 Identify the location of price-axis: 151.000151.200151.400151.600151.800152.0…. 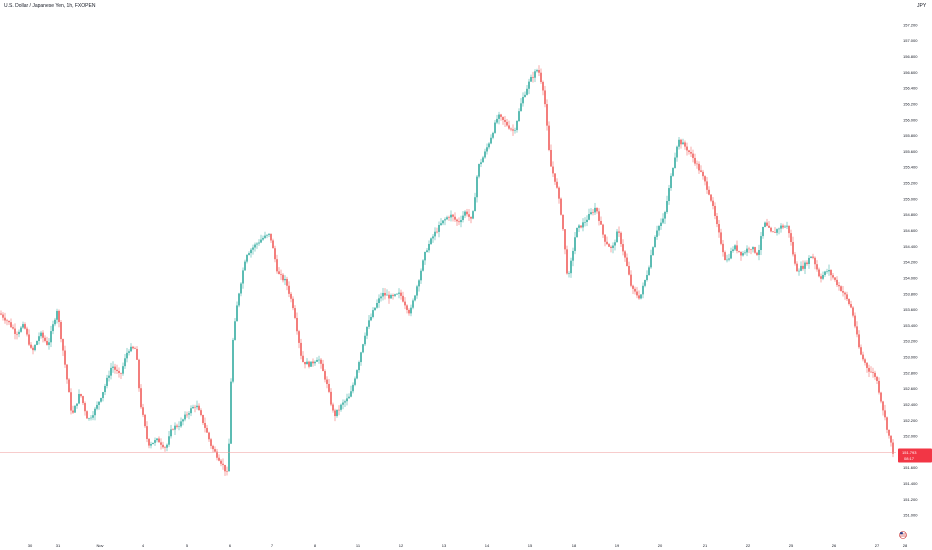
(910, 269).